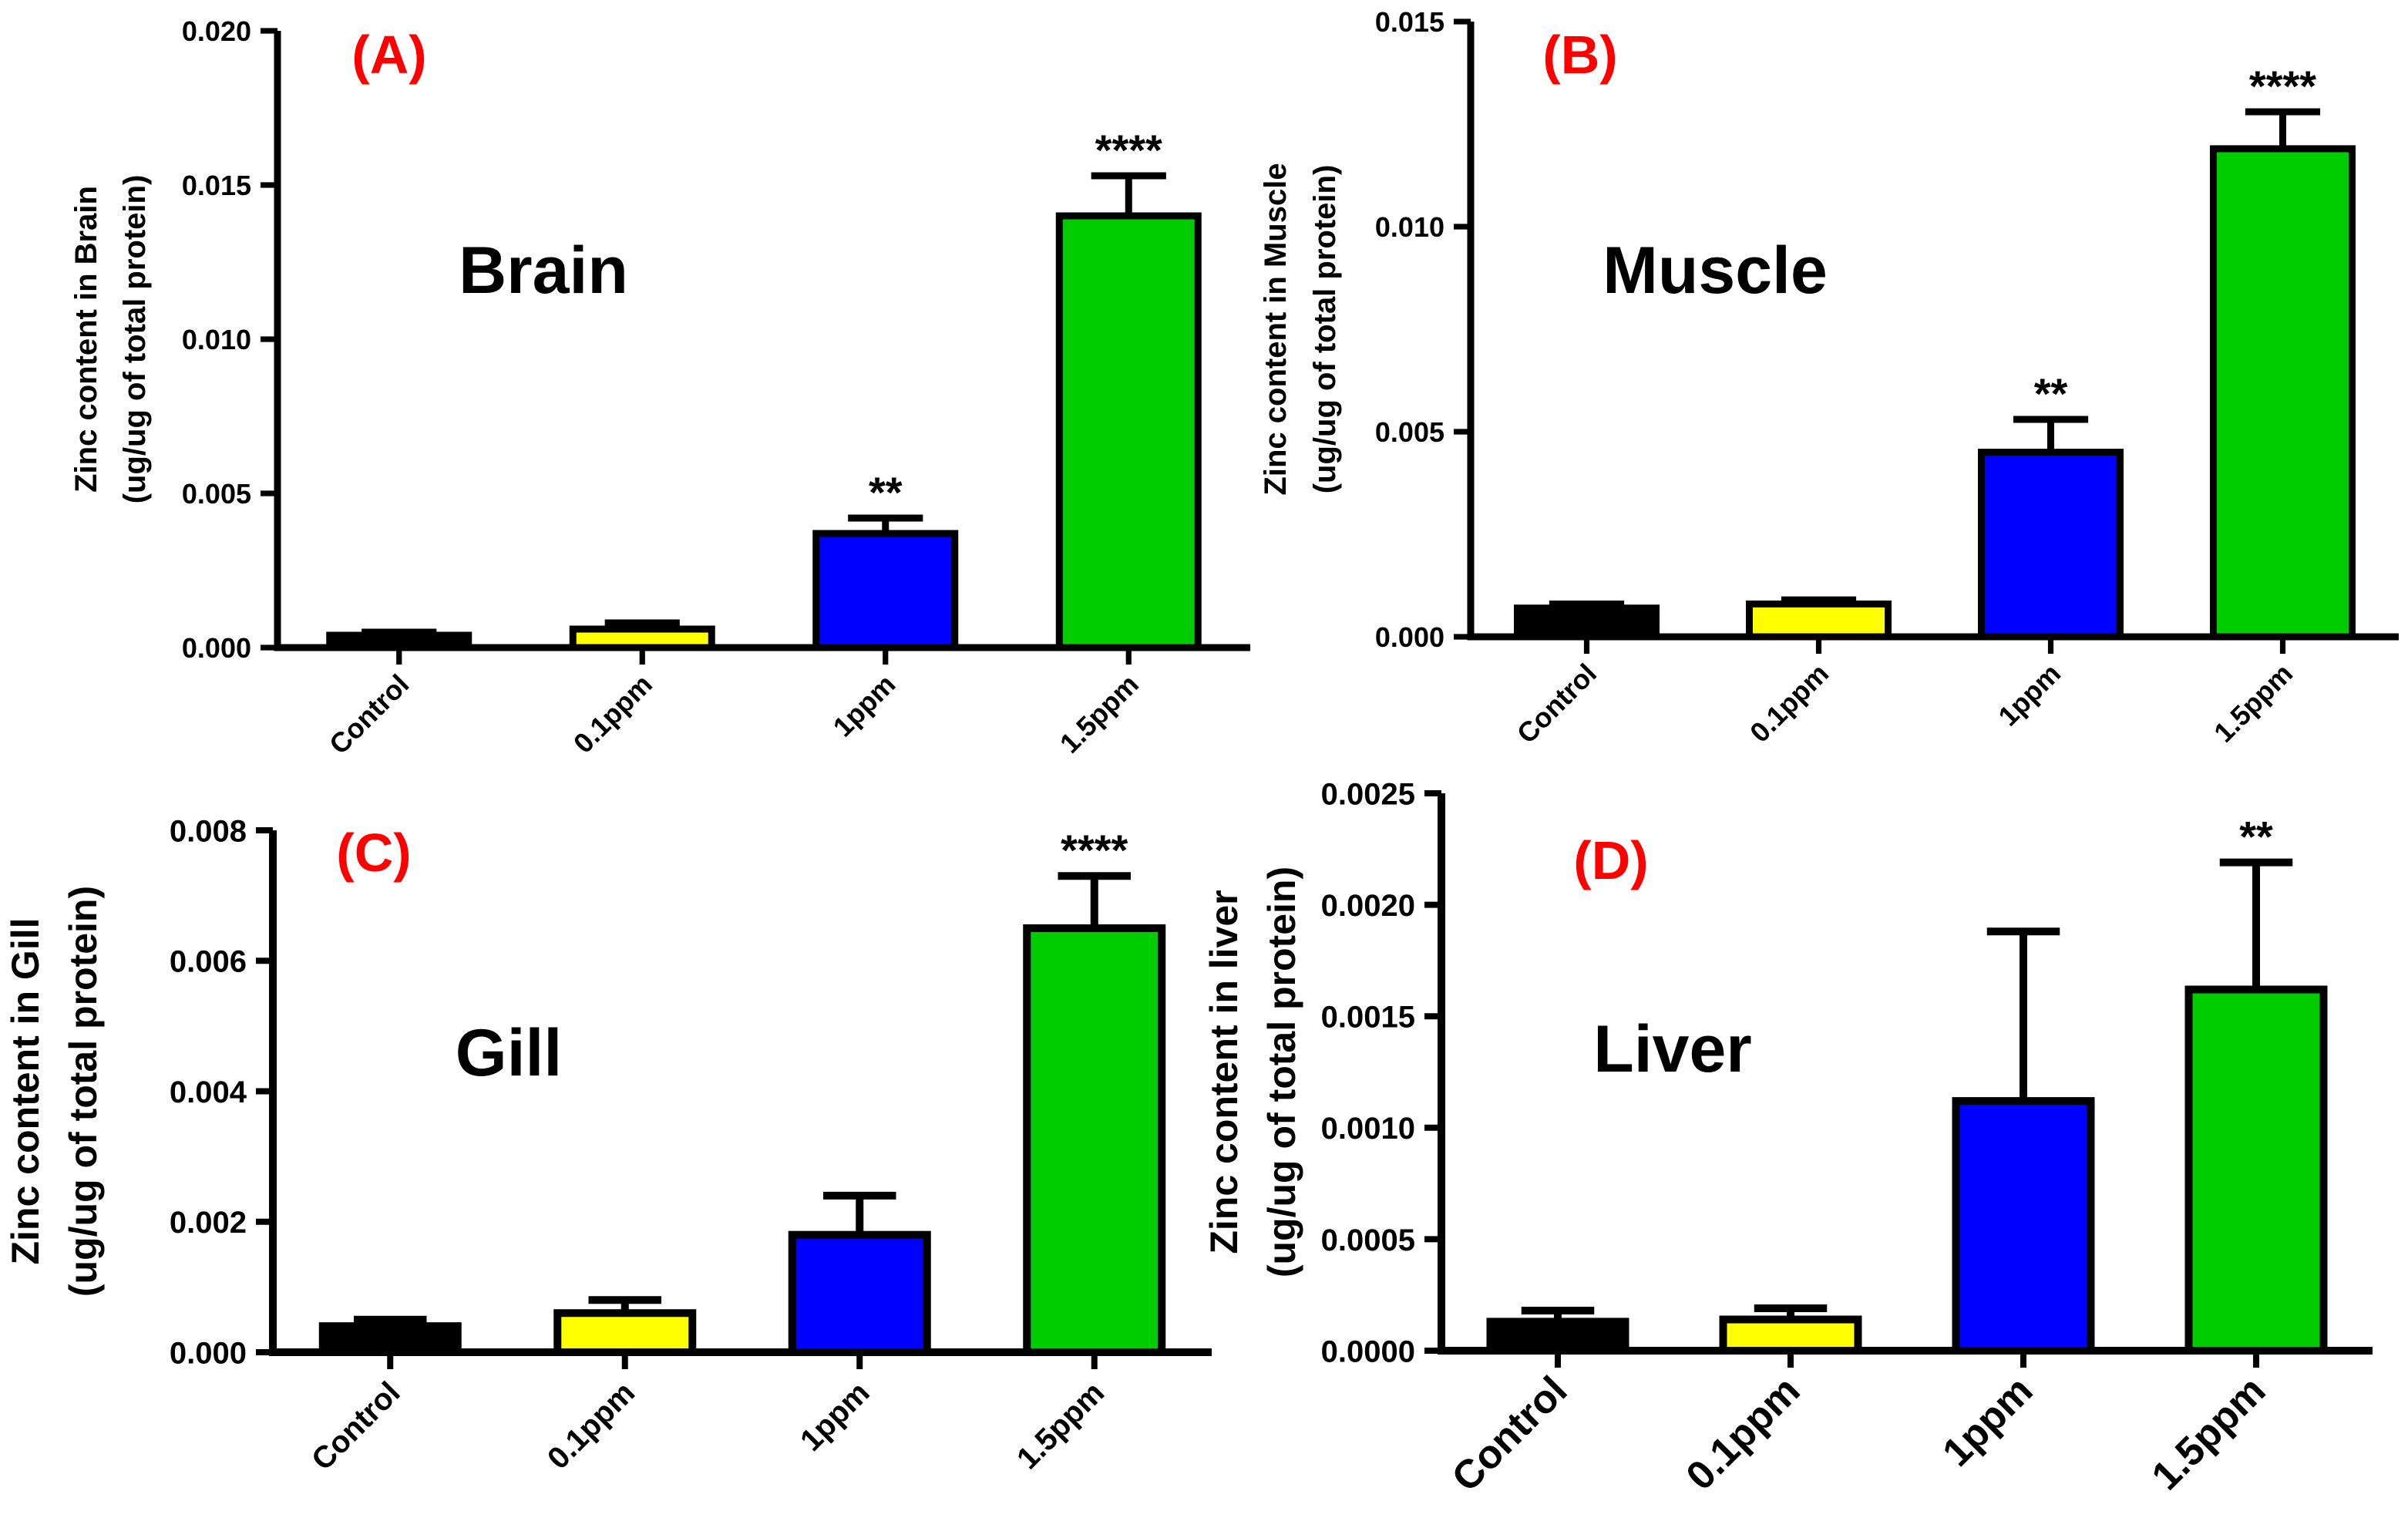 This screenshot has width=2408, height=1528. Describe the element at coordinates (1610, 860) in the screenshot. I see `panel-label: (D)` at that location.